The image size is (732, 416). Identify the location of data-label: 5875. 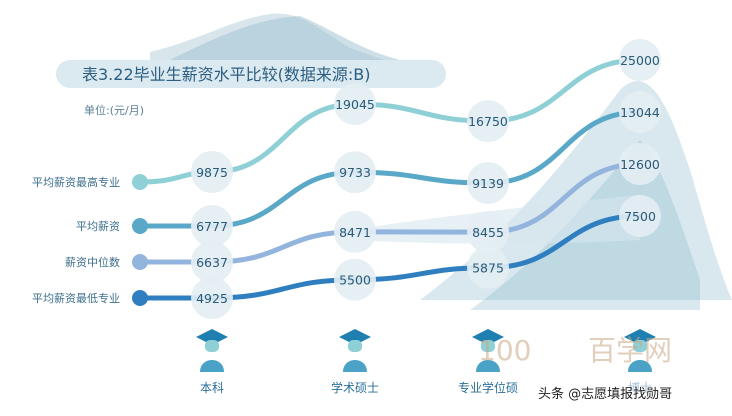
(488, 268).